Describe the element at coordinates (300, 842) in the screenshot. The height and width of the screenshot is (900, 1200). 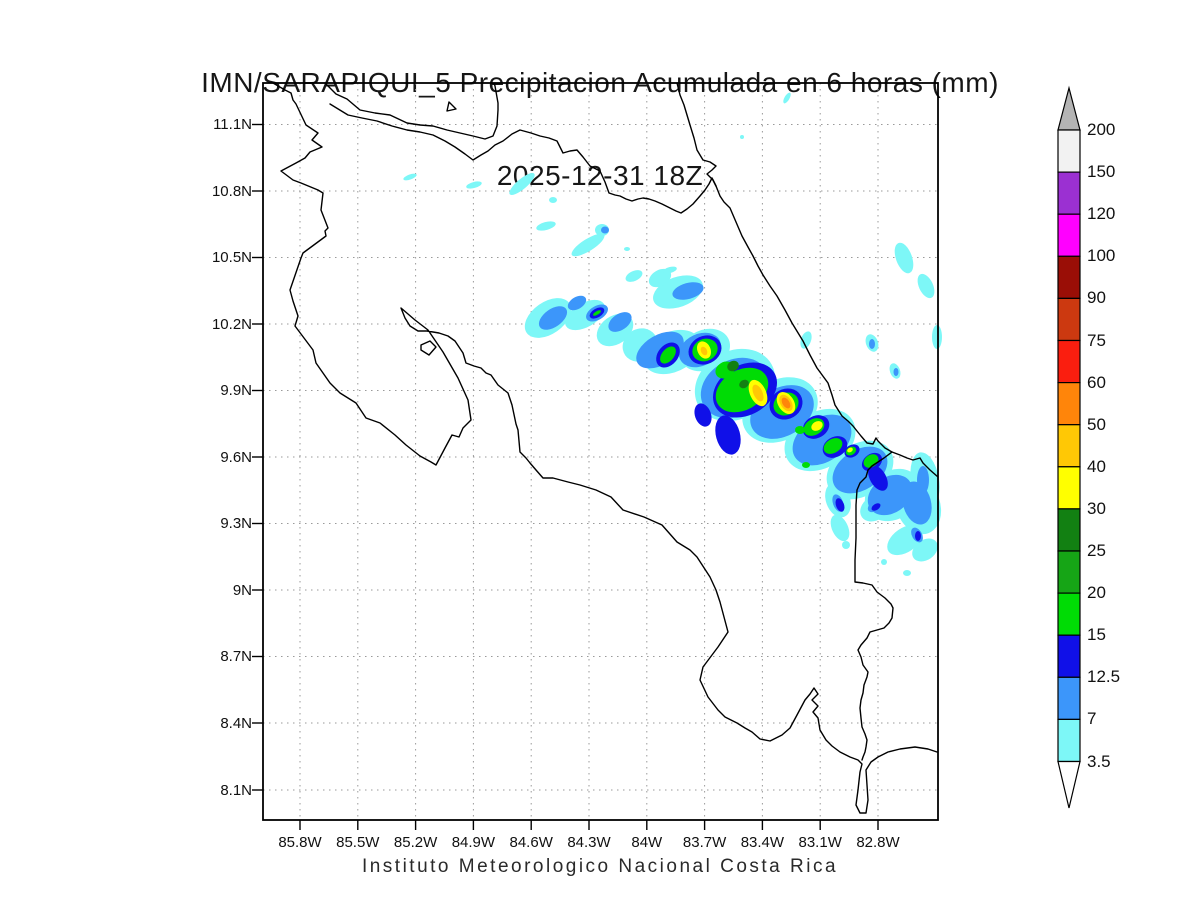
I see `lon-tick-label: 85.8W` at that location.